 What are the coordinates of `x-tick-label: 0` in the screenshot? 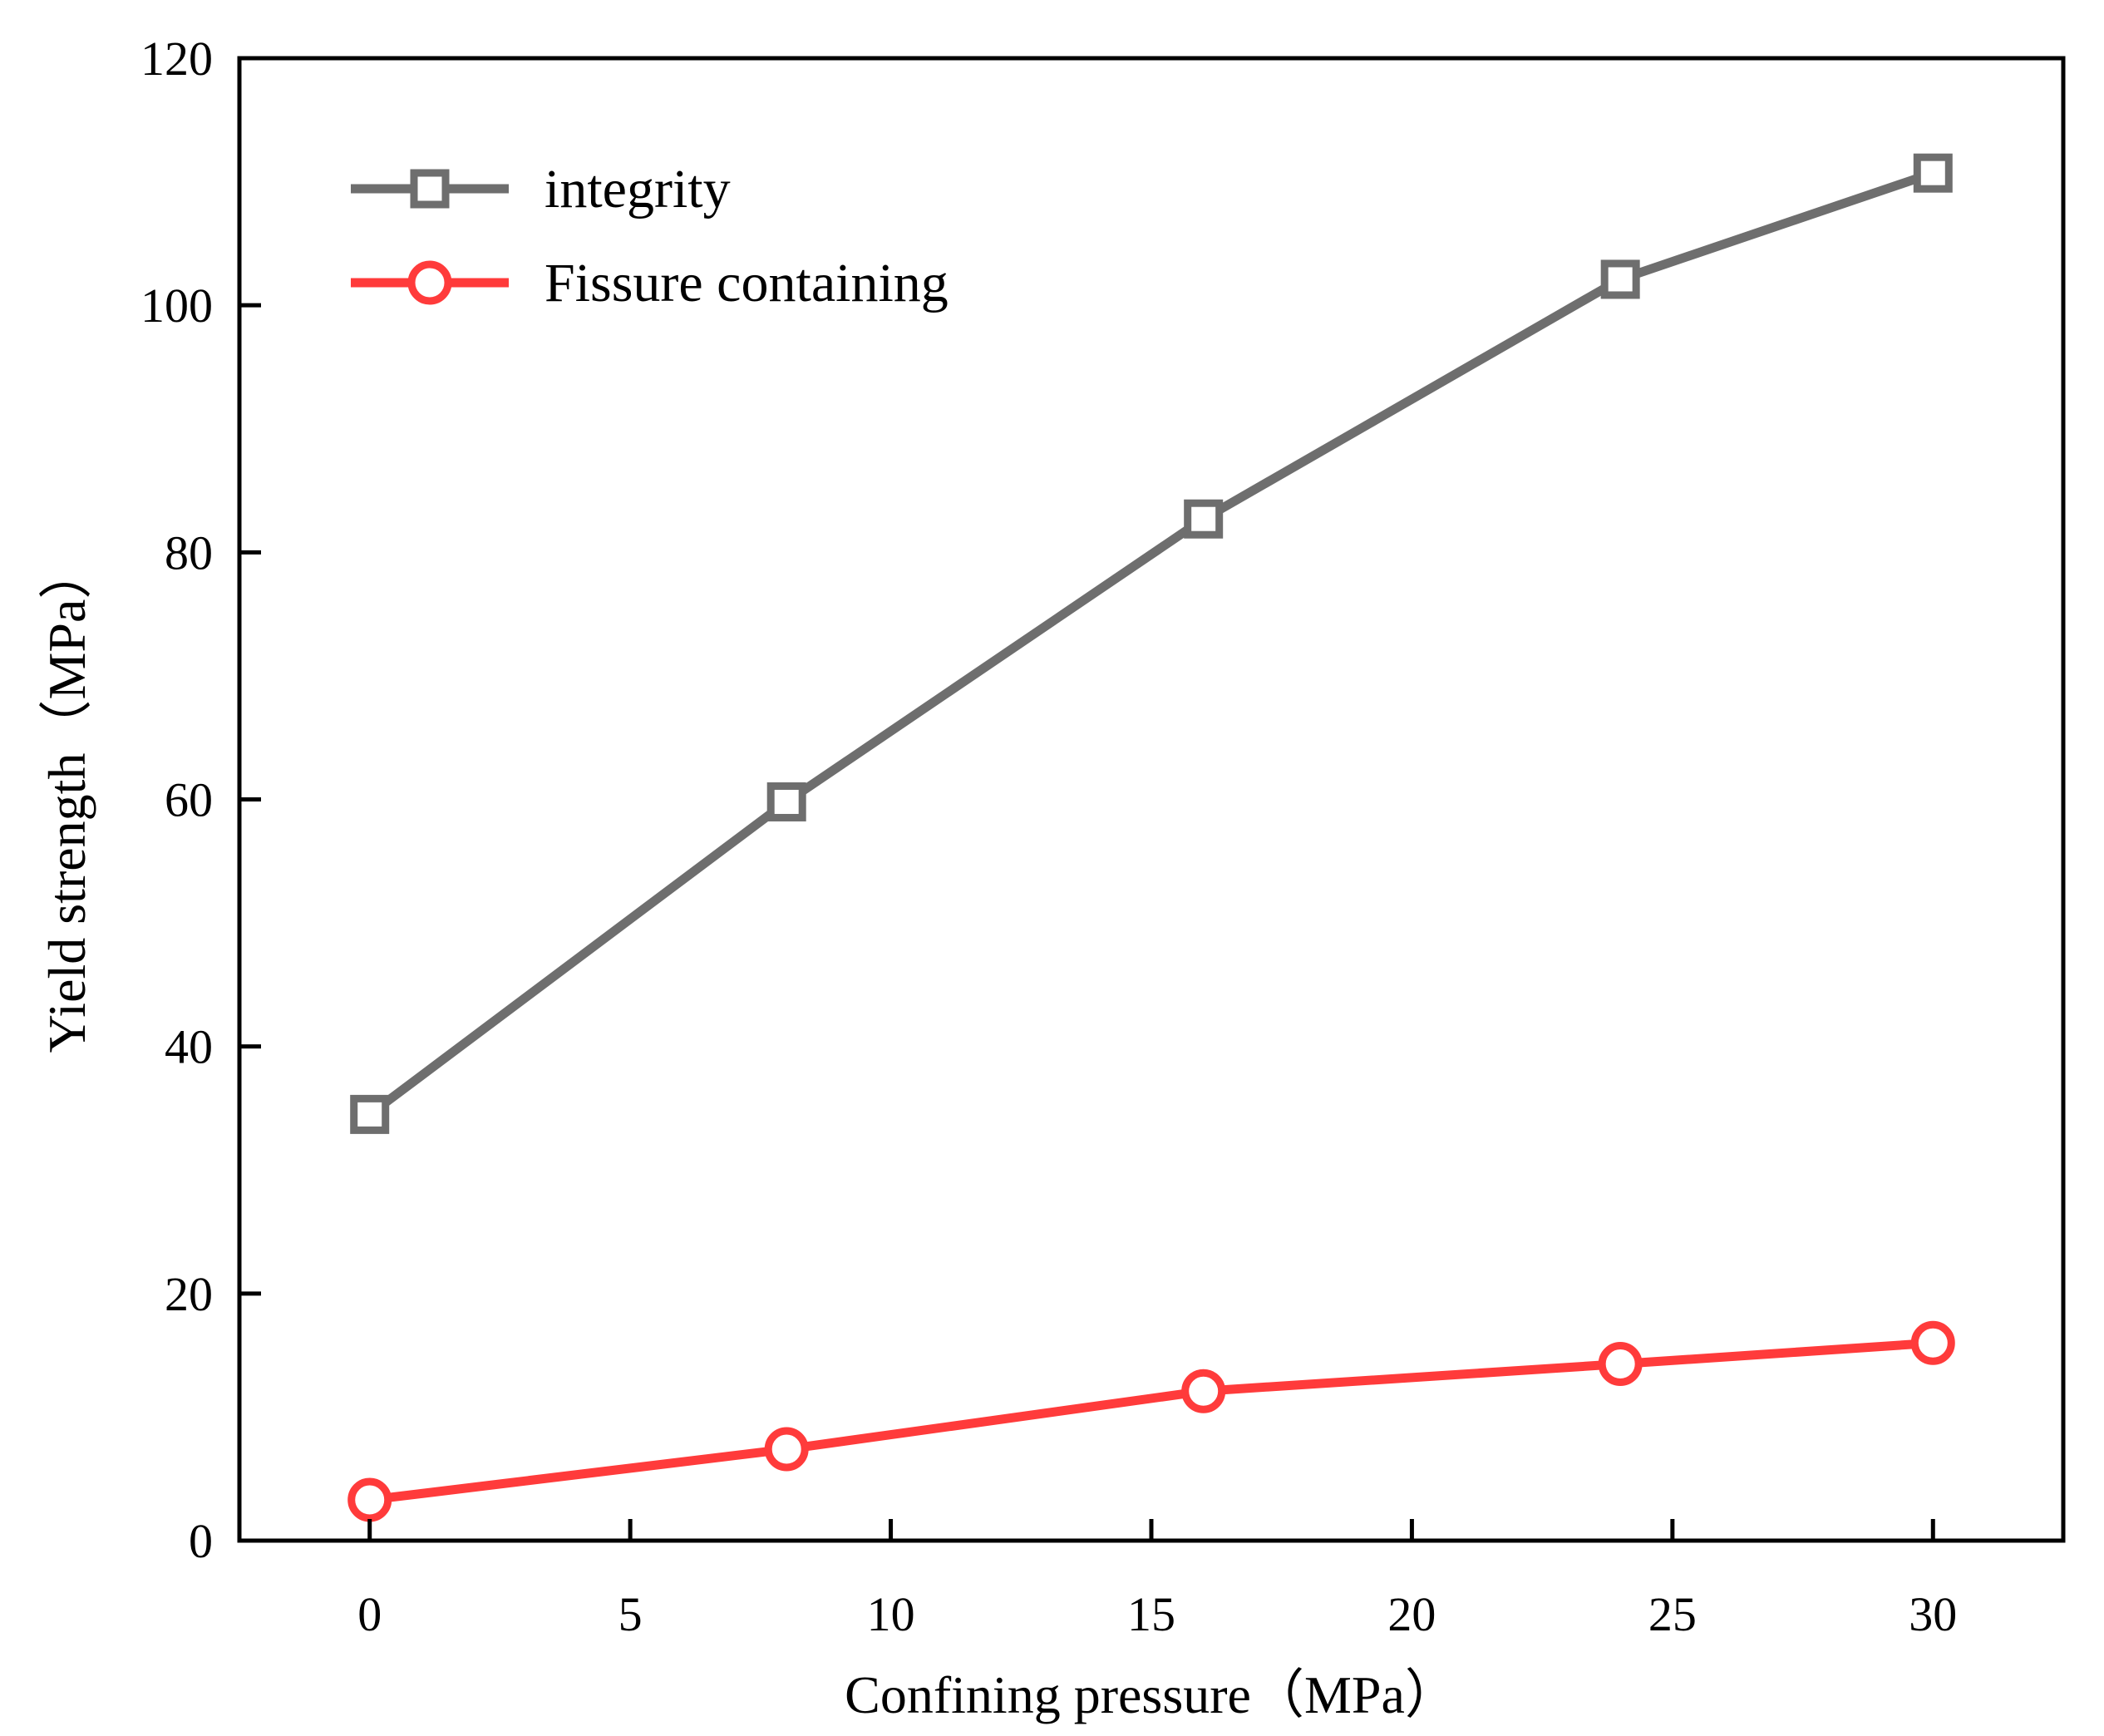 It's located at (369, 1614).